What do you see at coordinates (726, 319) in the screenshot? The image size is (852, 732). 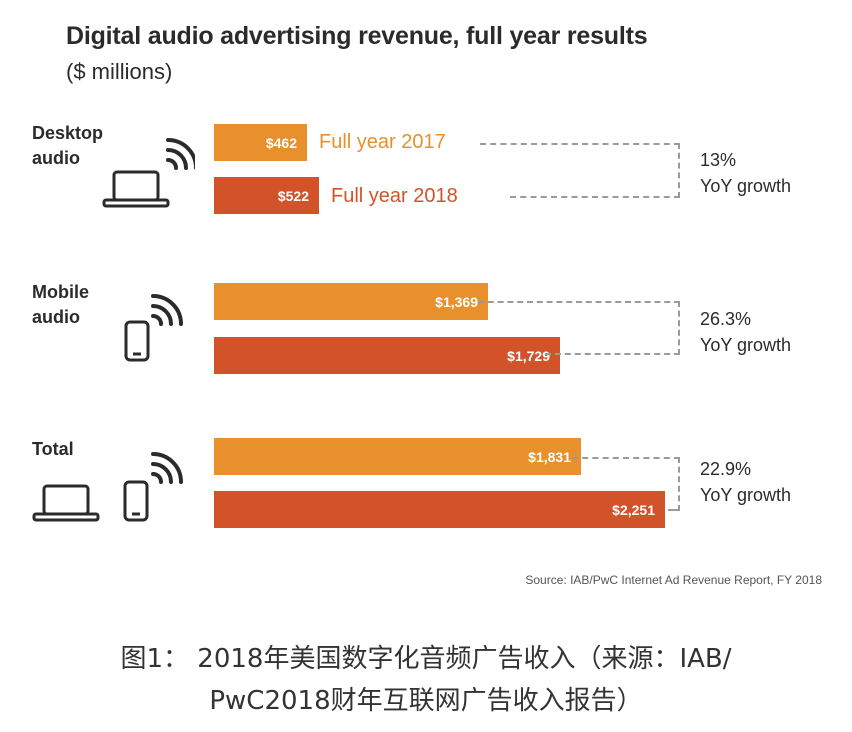 I see `growth-percent: 26.3%` at bounding box center [726, 319].